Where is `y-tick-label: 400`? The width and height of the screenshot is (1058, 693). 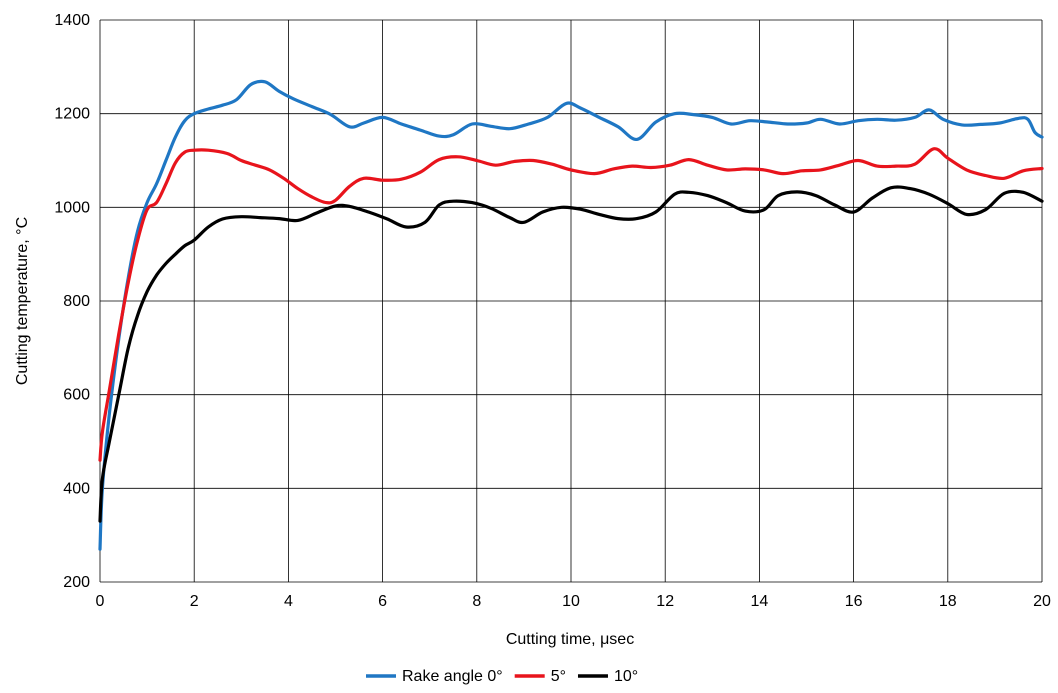 y-tick-label: 400 is located at coordinates (76, 488).